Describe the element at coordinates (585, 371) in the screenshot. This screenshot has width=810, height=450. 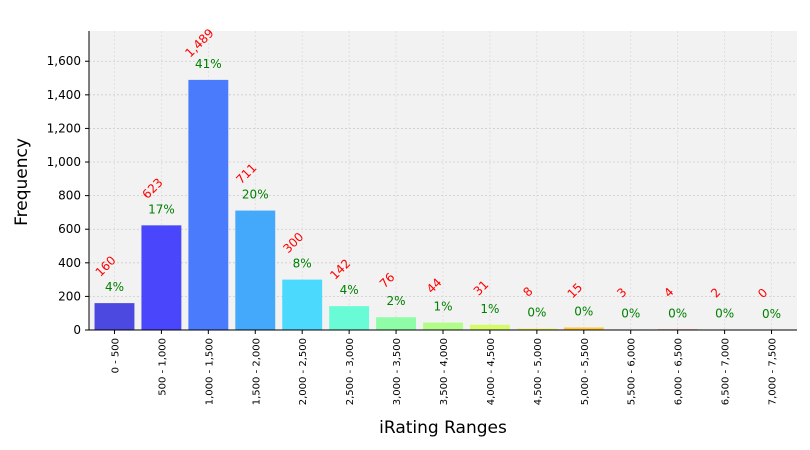
I see `x-tick-label: 5,000 - 5,500` at that location.